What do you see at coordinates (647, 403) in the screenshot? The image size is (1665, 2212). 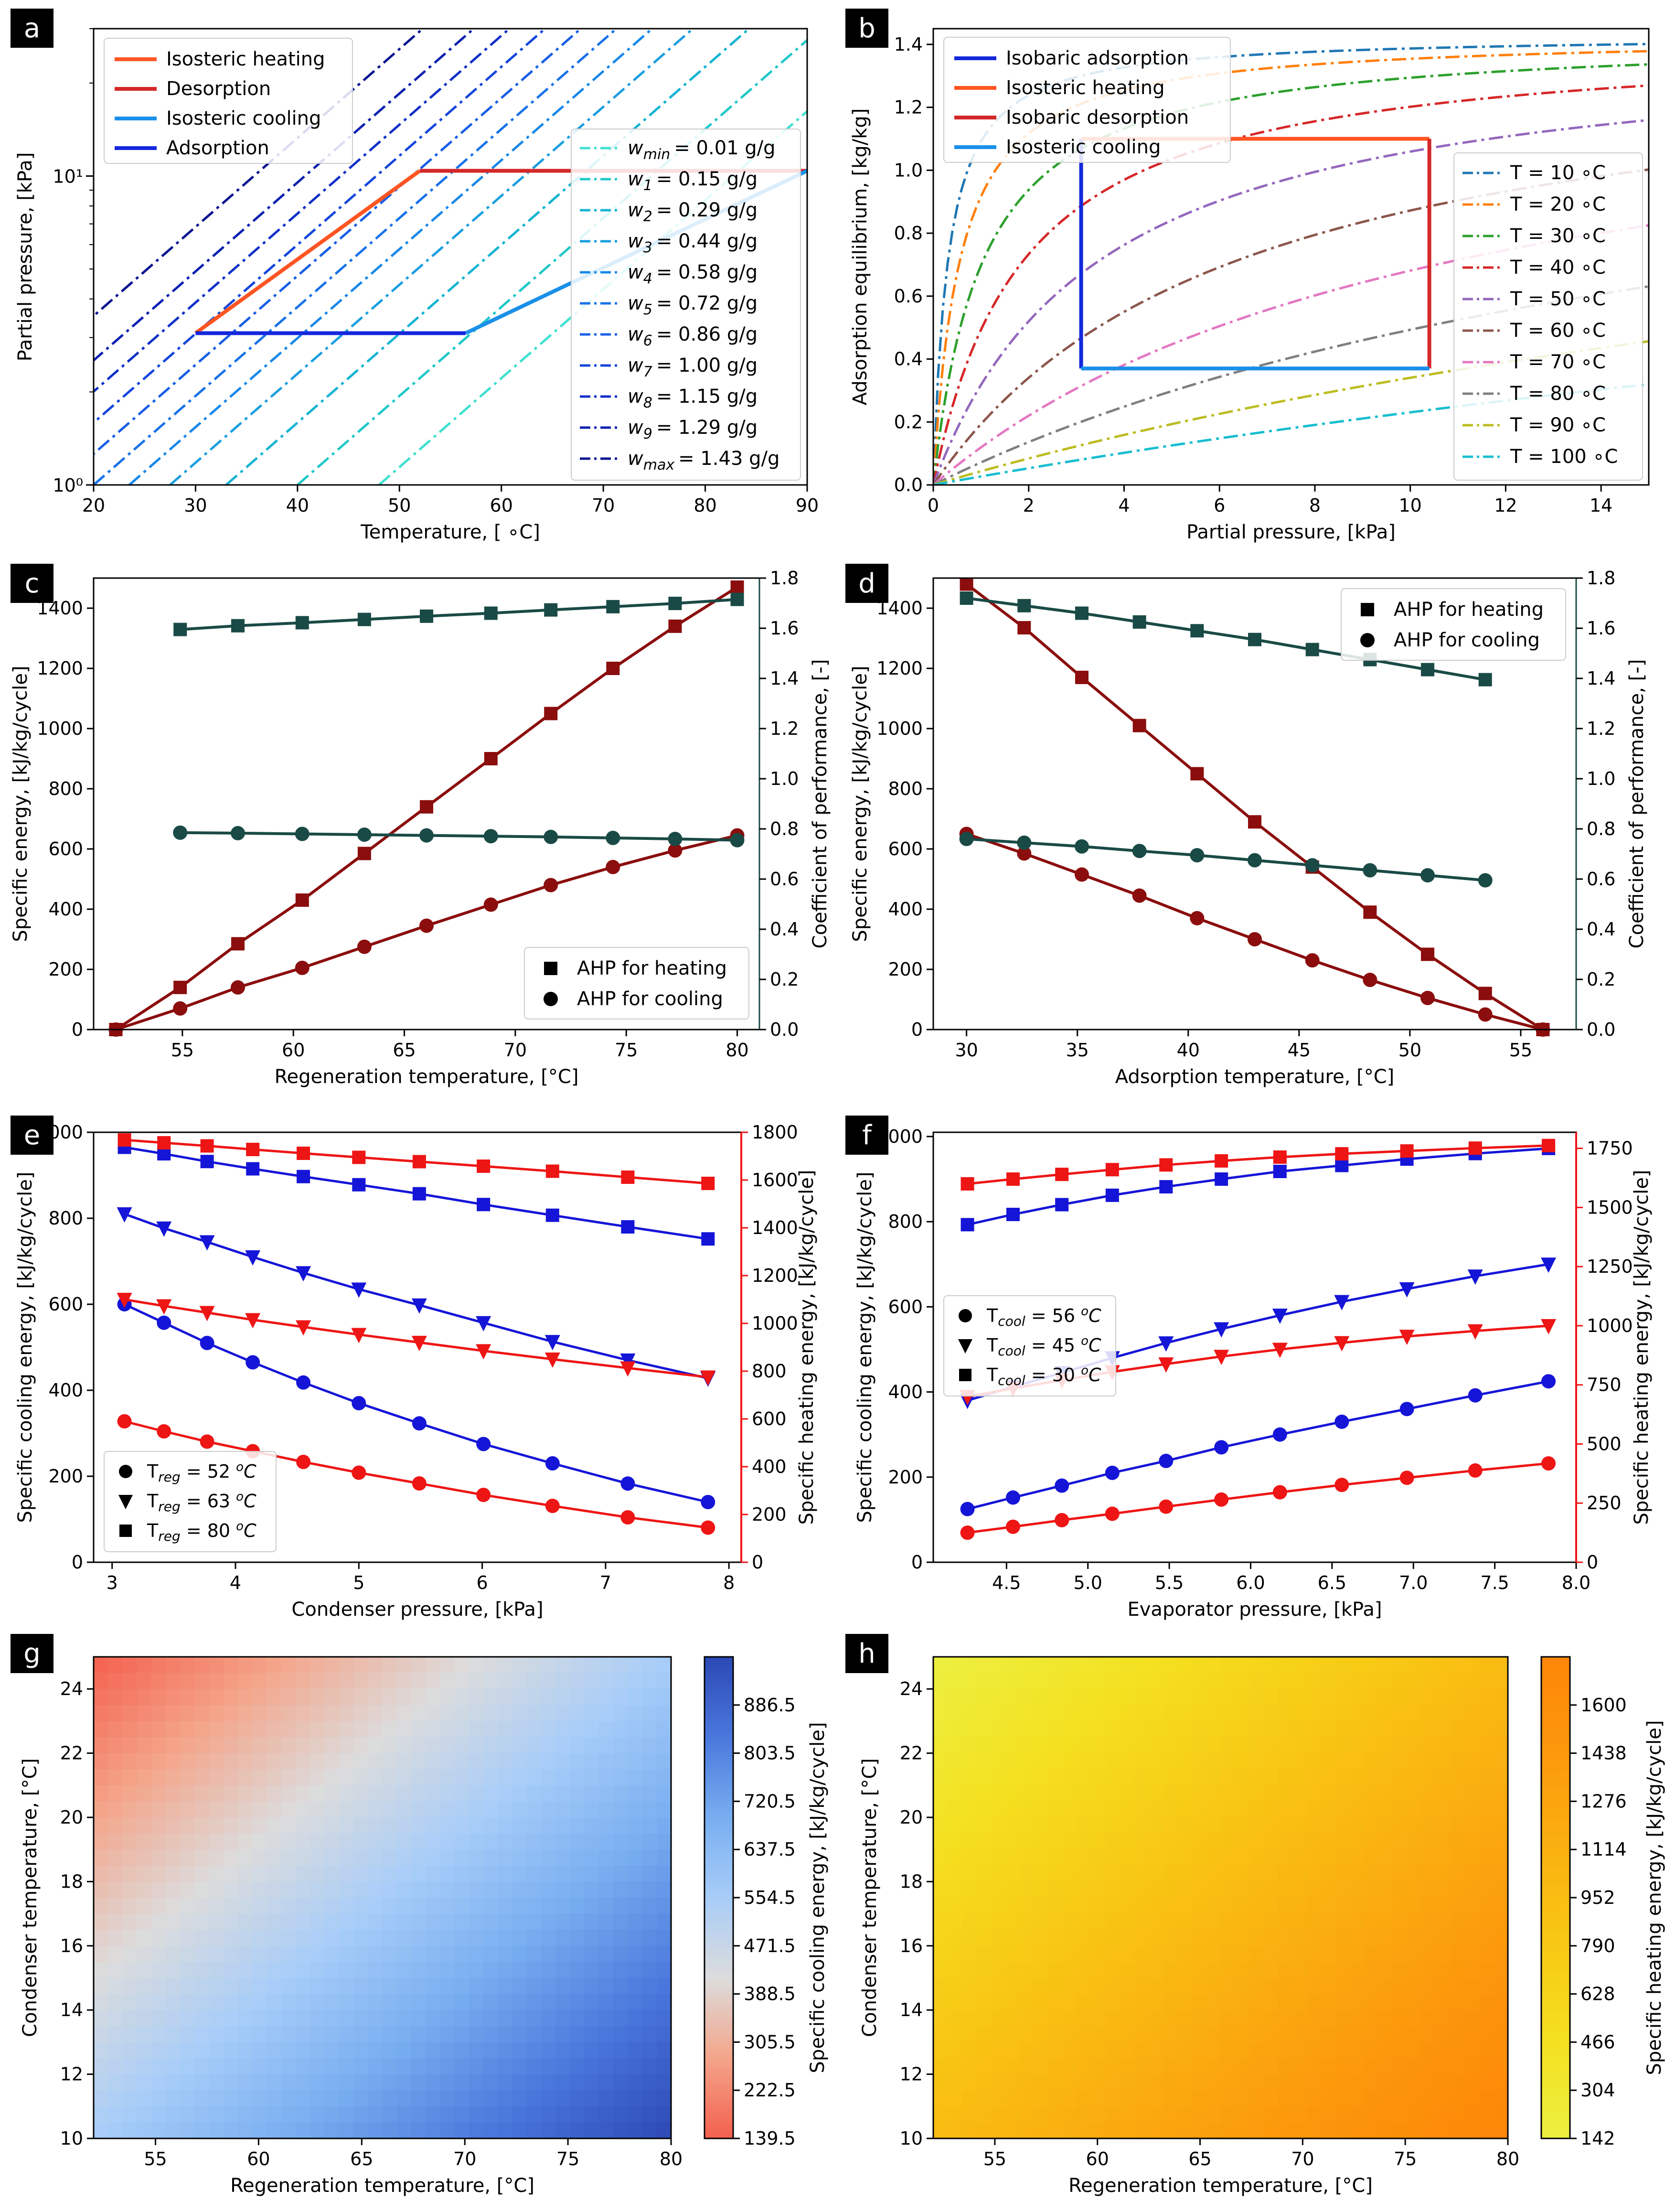 I see `legend-subscript: 8` at bounding box center [647, 403].